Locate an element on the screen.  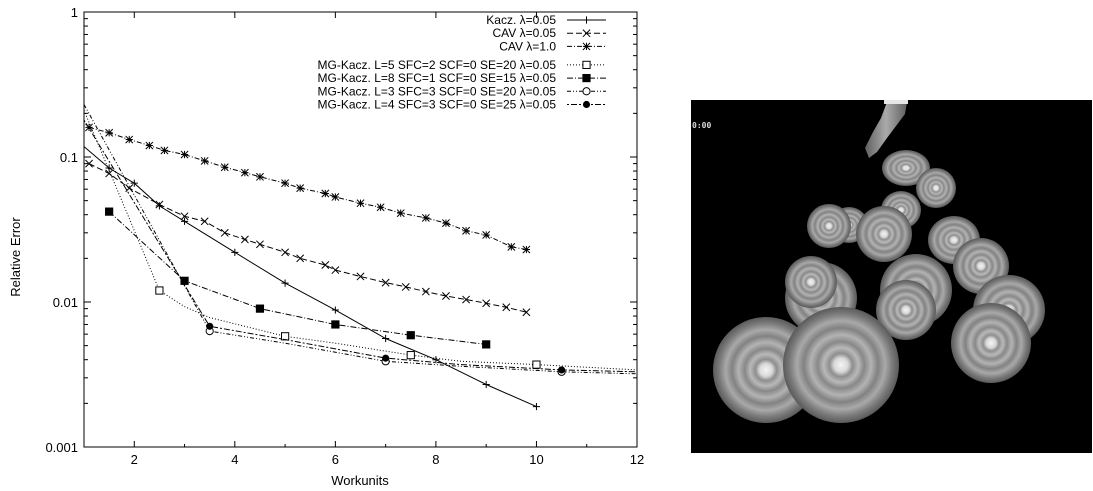
legend-label: MG-Kacz. L=4 SFC=3 SCF=0 SE=25 λ=0.05 is located at coordinates (437, 104).